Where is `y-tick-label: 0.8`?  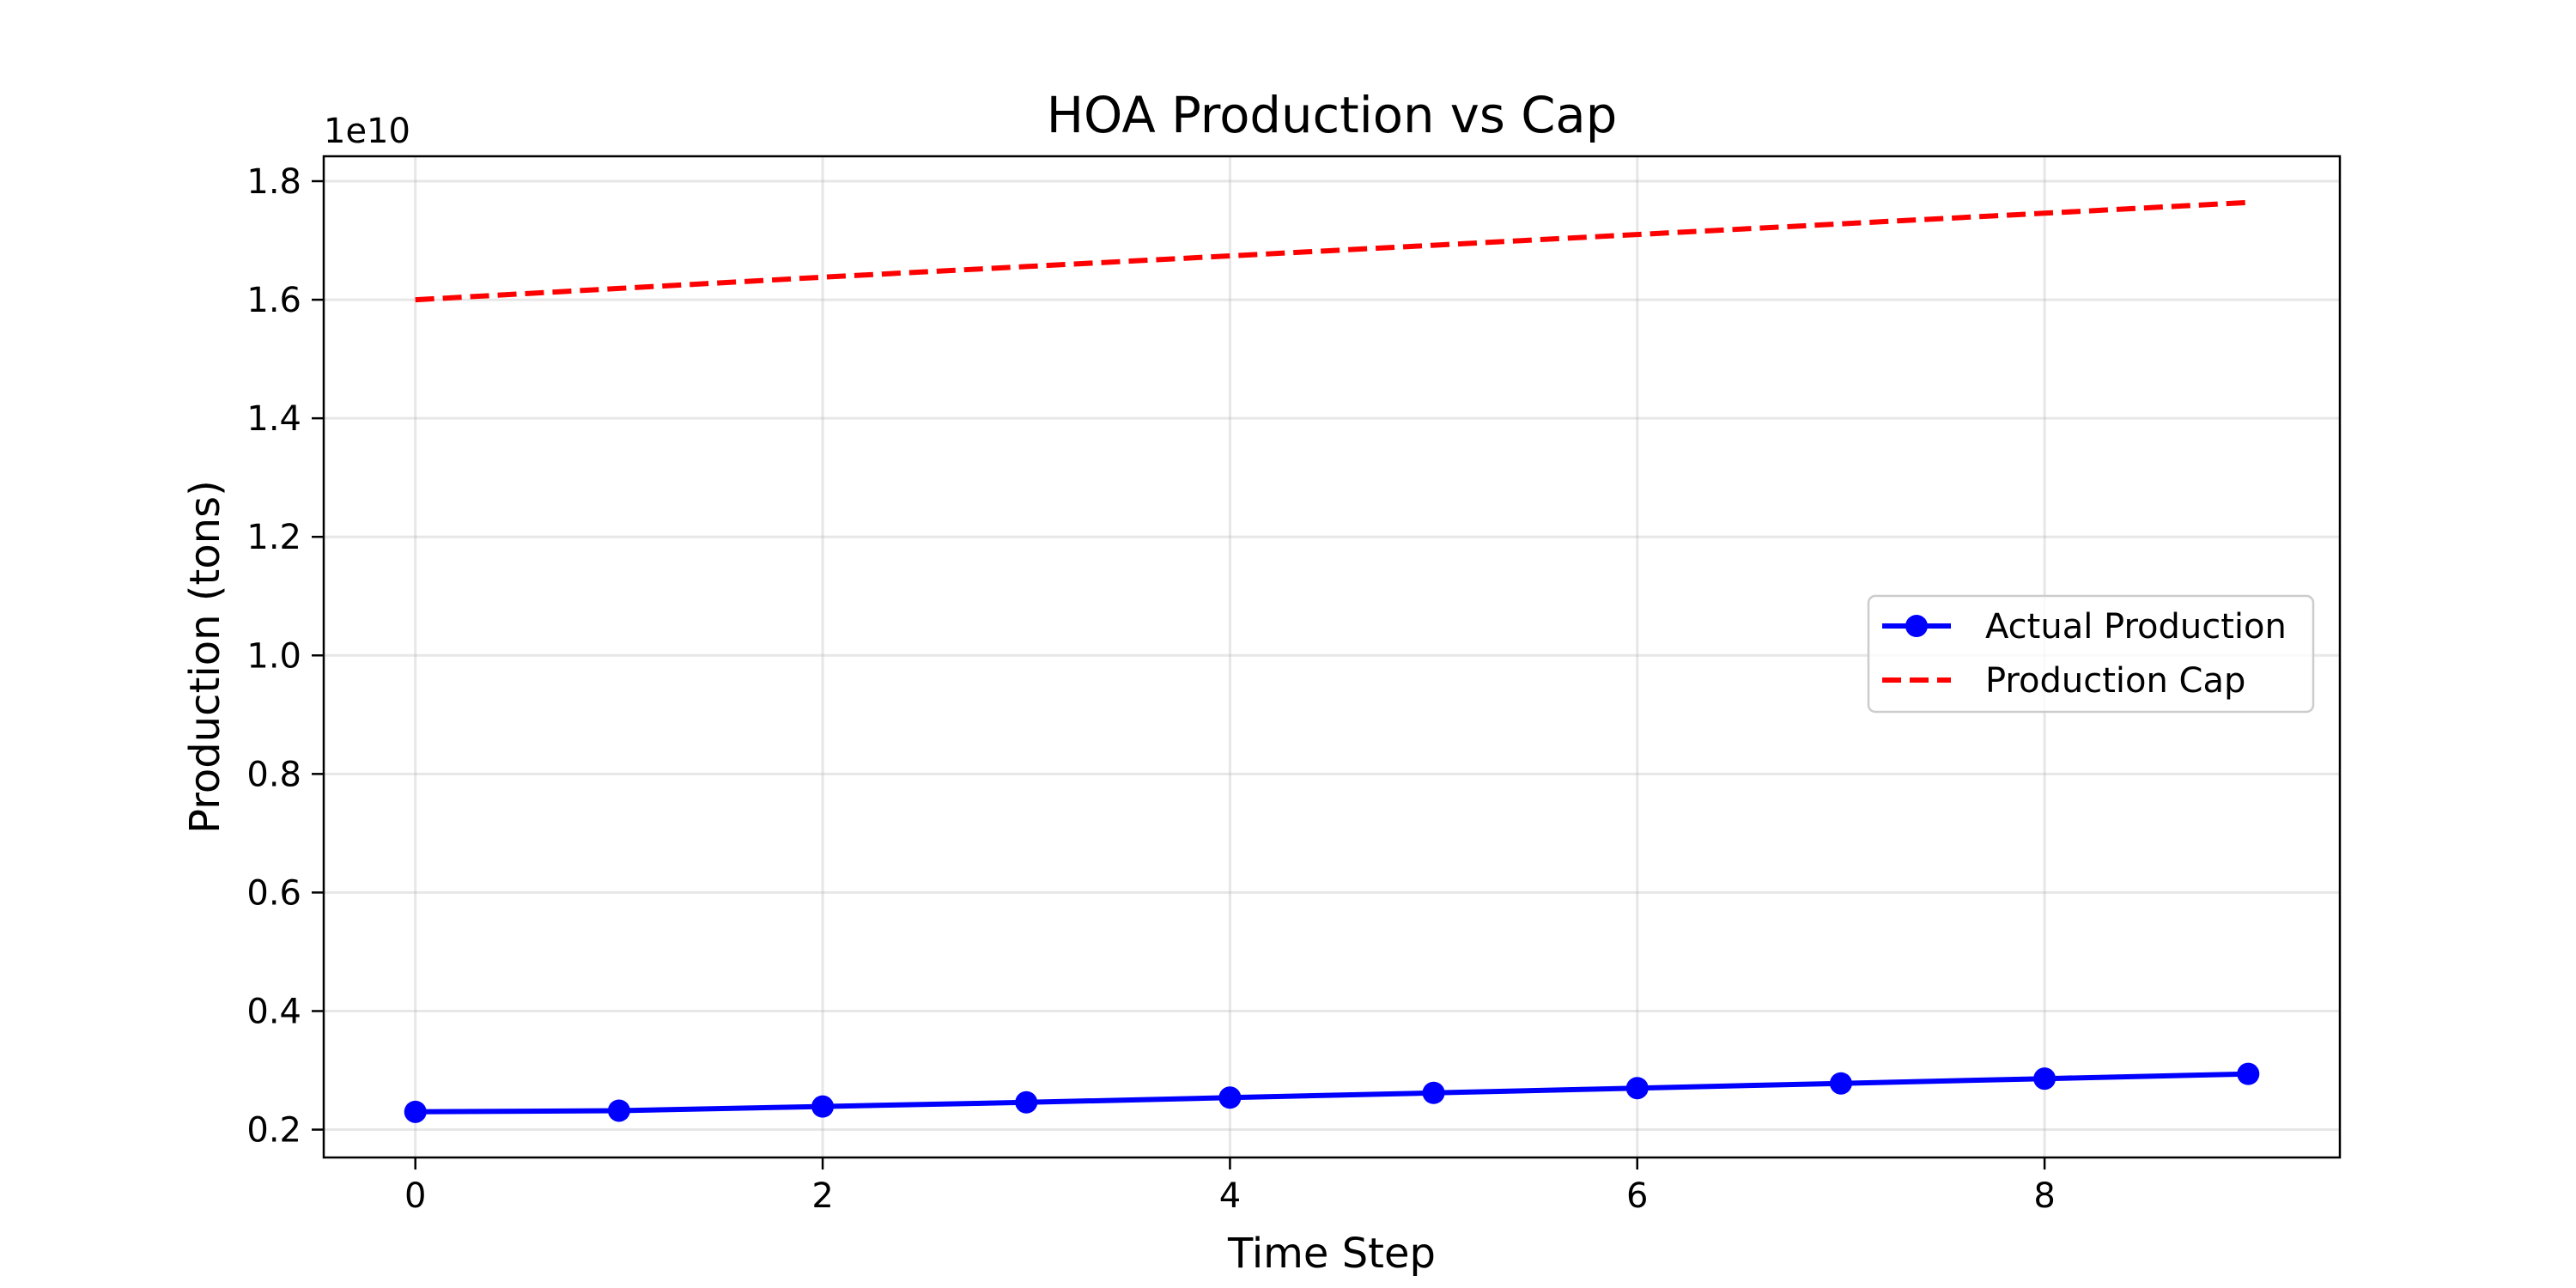 y-tick-label: 0.8 is located at coordinates (273, 775).